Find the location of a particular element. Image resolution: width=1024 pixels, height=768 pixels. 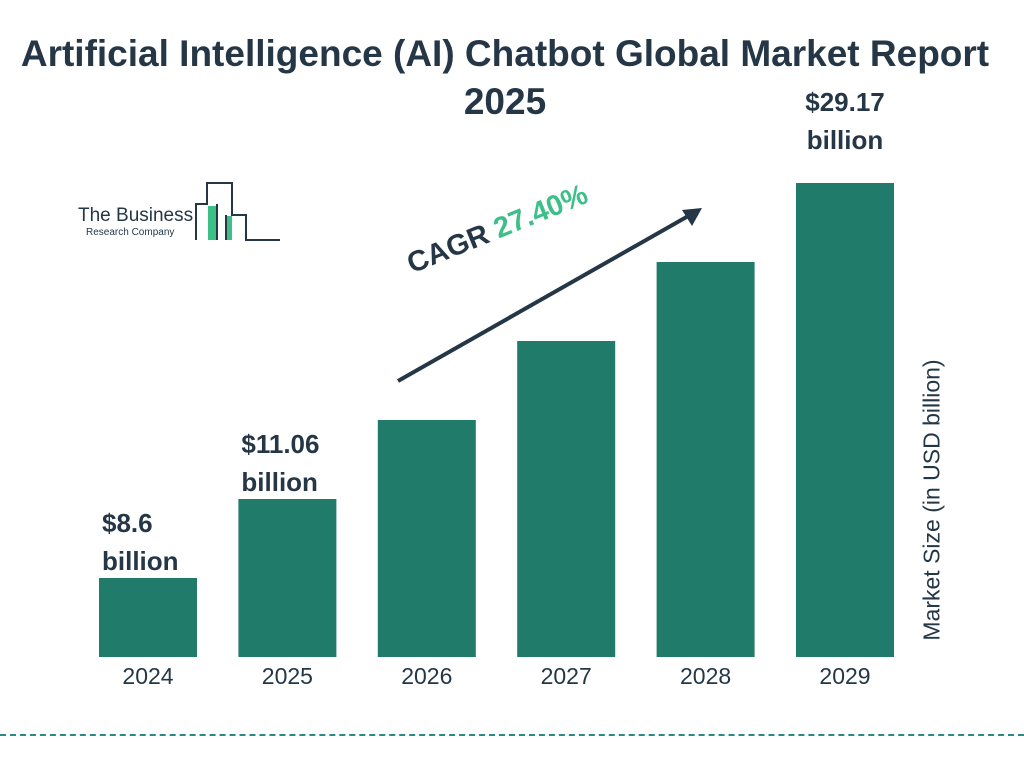

y-axis-label: Market Size (in USD billion) is located at coordinates (931, 500).